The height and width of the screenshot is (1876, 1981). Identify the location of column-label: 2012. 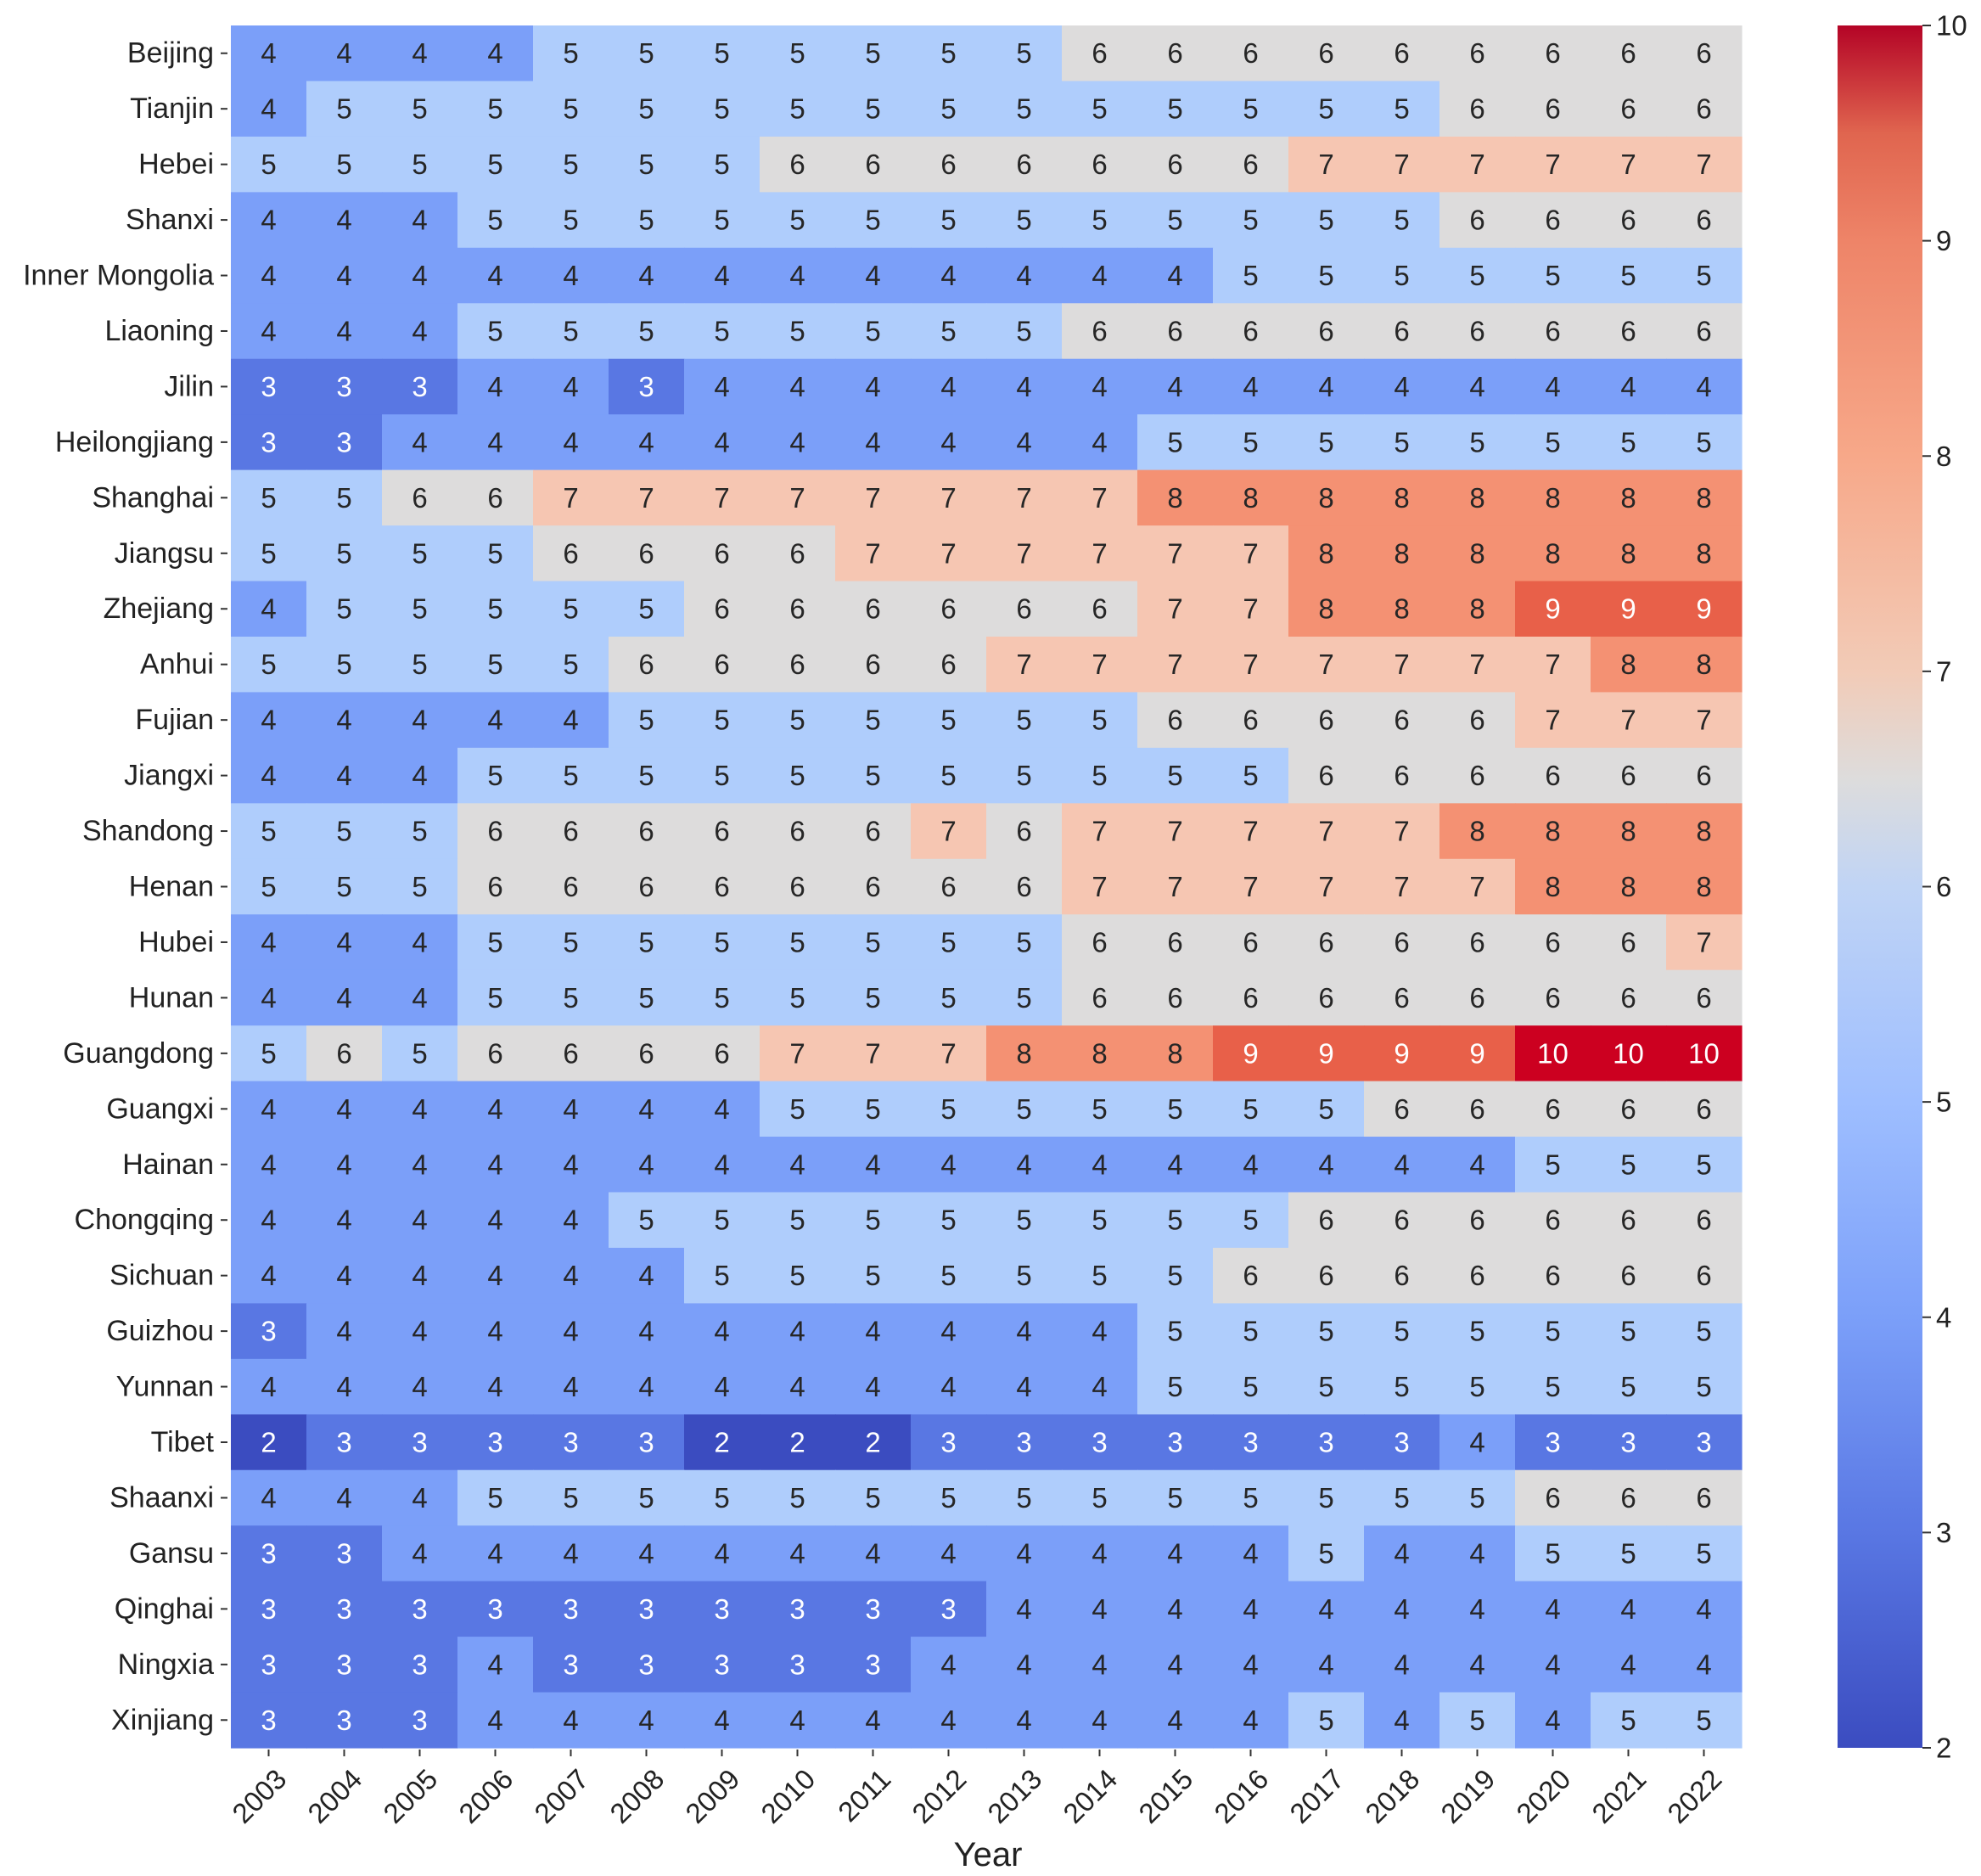
(939, 1796).